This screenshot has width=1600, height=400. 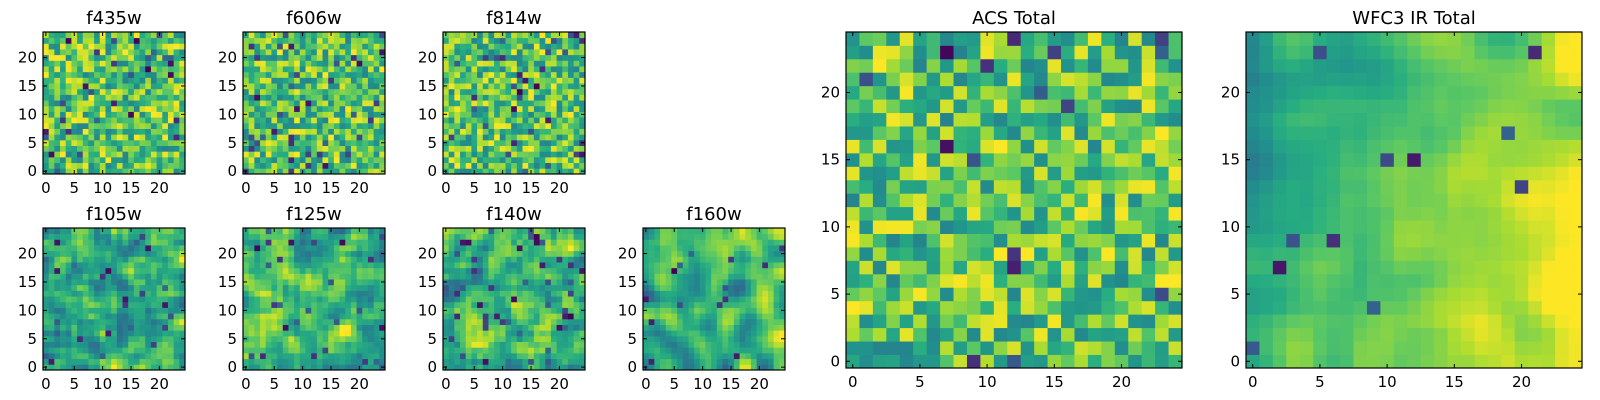 I want to click on x-tick-label: 5, so click(x=274, y=384).